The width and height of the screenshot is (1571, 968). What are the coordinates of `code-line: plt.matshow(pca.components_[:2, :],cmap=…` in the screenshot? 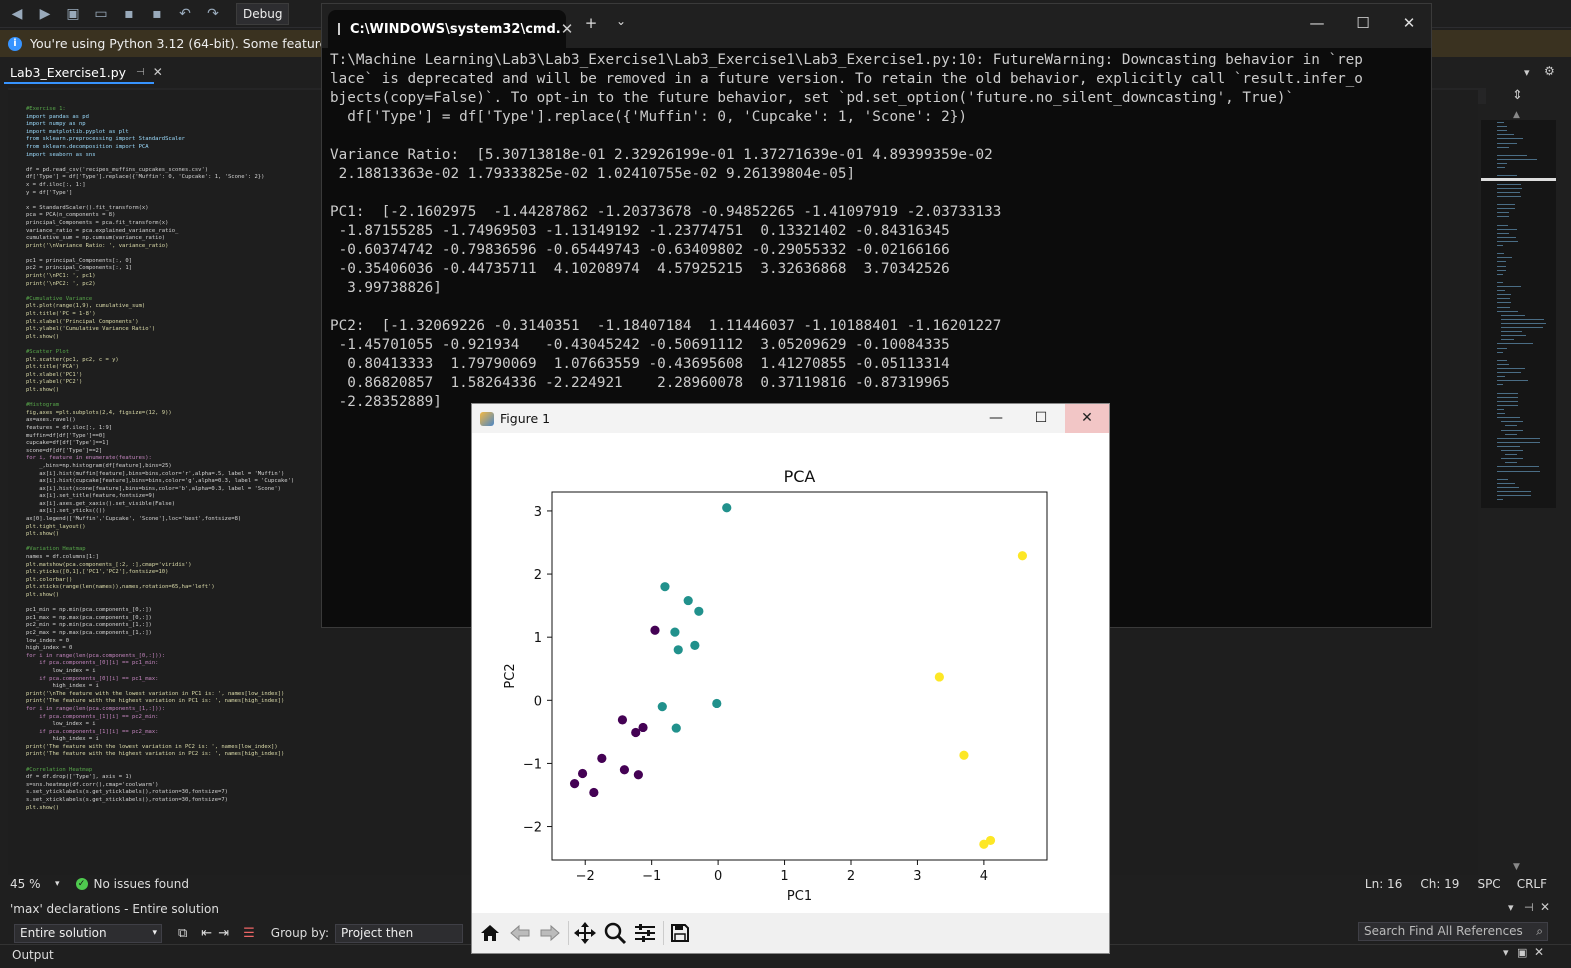 It's located at (109, 564).